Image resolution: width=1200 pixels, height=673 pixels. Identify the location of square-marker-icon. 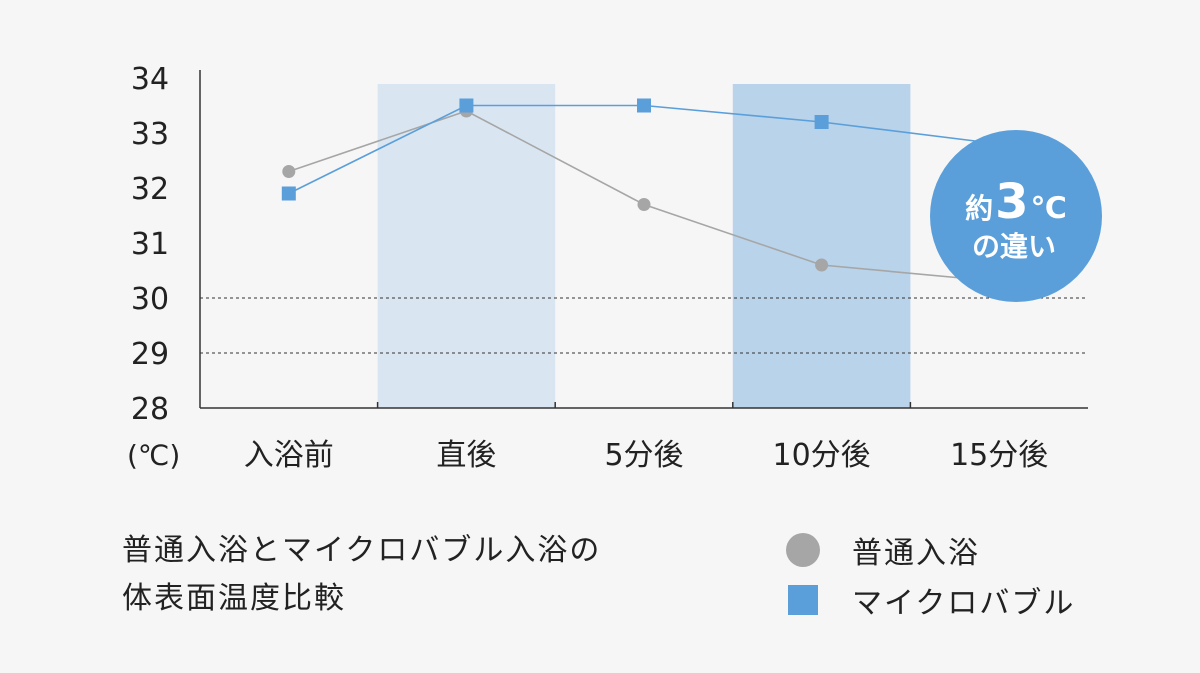
(803, 600).